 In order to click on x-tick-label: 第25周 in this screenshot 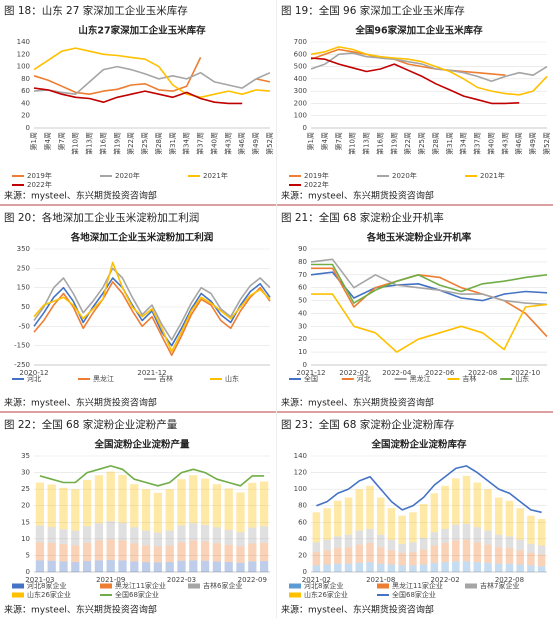, I will do `click(144, 143)`.